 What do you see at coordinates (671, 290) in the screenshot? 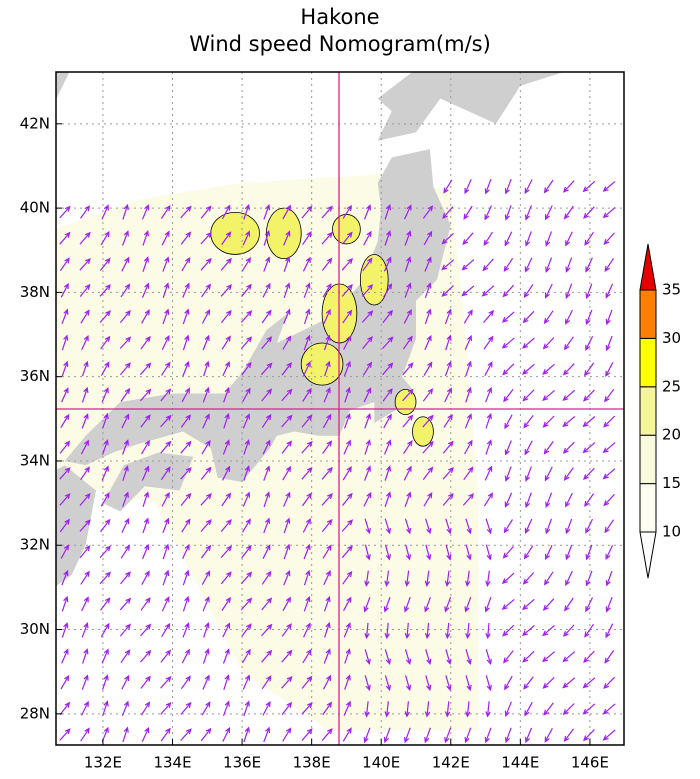
I see `colorbar-label: 35` at bounding box center [671, 290].